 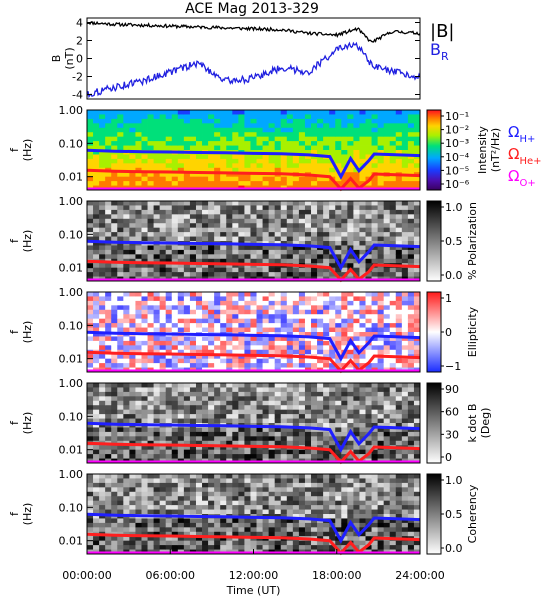 I want to click on colorbar-tick-label: 10⁻⁵, so click(x=457, y=170).